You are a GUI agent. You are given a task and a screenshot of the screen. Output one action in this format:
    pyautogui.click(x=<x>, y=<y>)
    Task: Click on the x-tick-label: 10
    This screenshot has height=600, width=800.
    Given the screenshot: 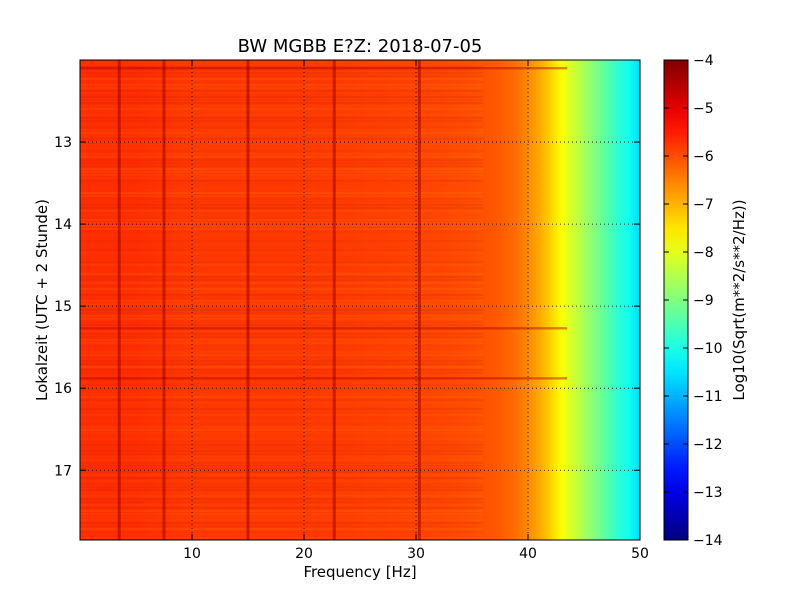 What is the action you would take?
    pyautogui.click(x=192, y=554)
    